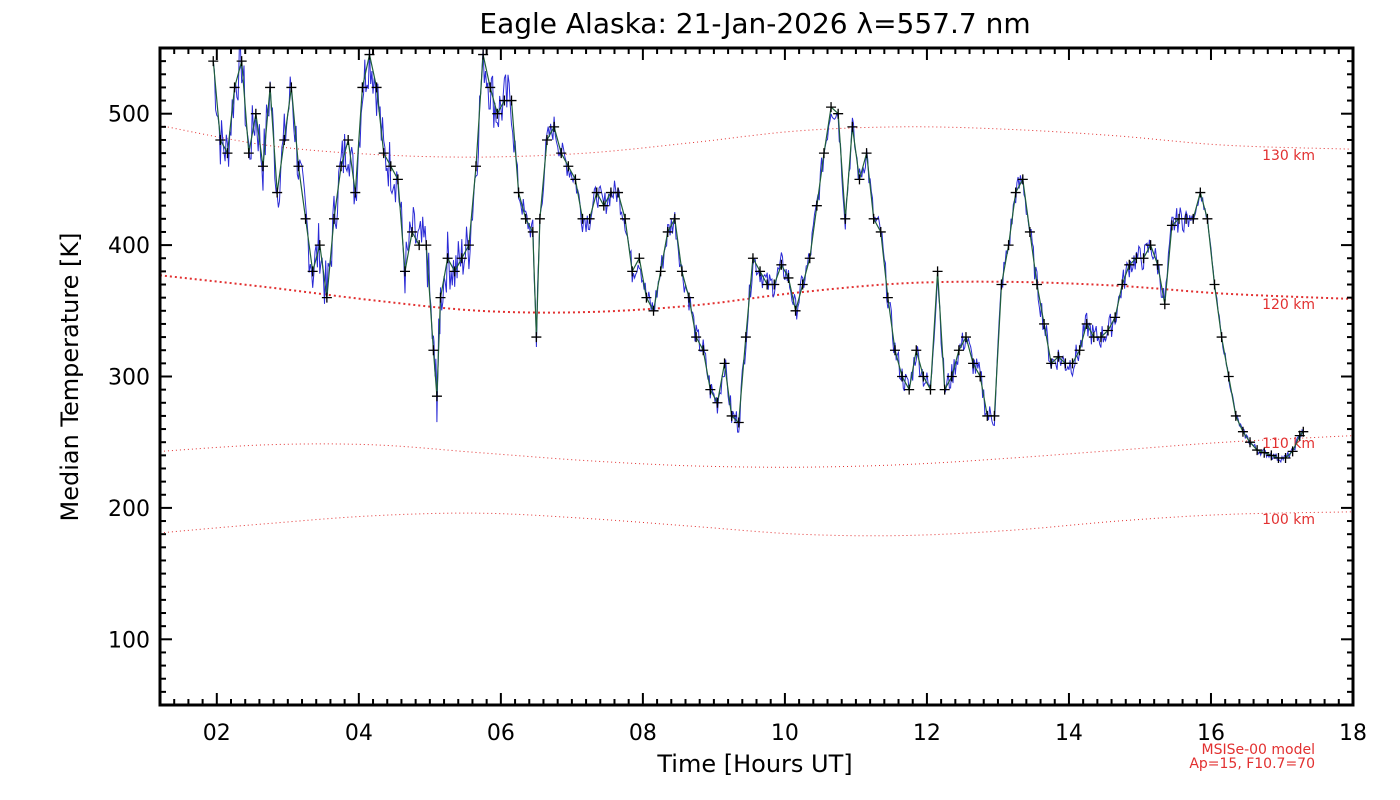 This screenshot has height=800, width=1400. I want to click on model-annotation-line2: Ap=15, F10.7=70, so click(1252, 764).